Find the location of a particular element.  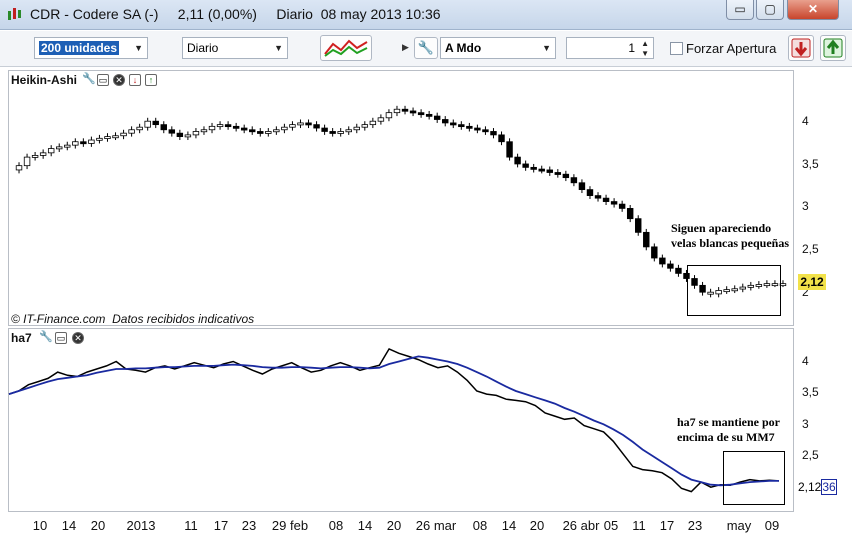

indicator-annotation-line1: ha7 se mantiene por is located at coordinates (728, 422).